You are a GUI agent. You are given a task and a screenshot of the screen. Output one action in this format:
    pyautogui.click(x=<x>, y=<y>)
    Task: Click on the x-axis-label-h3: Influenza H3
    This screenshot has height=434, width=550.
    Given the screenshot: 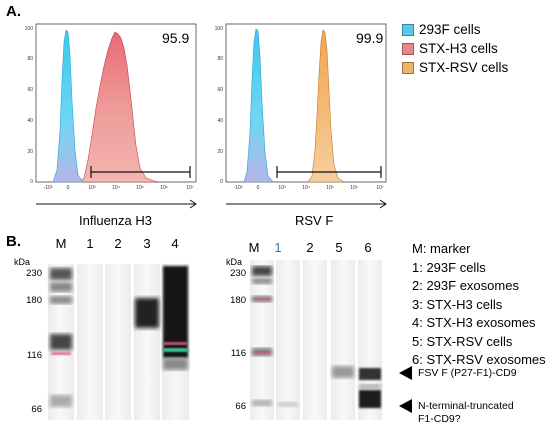 What is the action you would take?
    pyautogui.click(x=115, y=220)
    